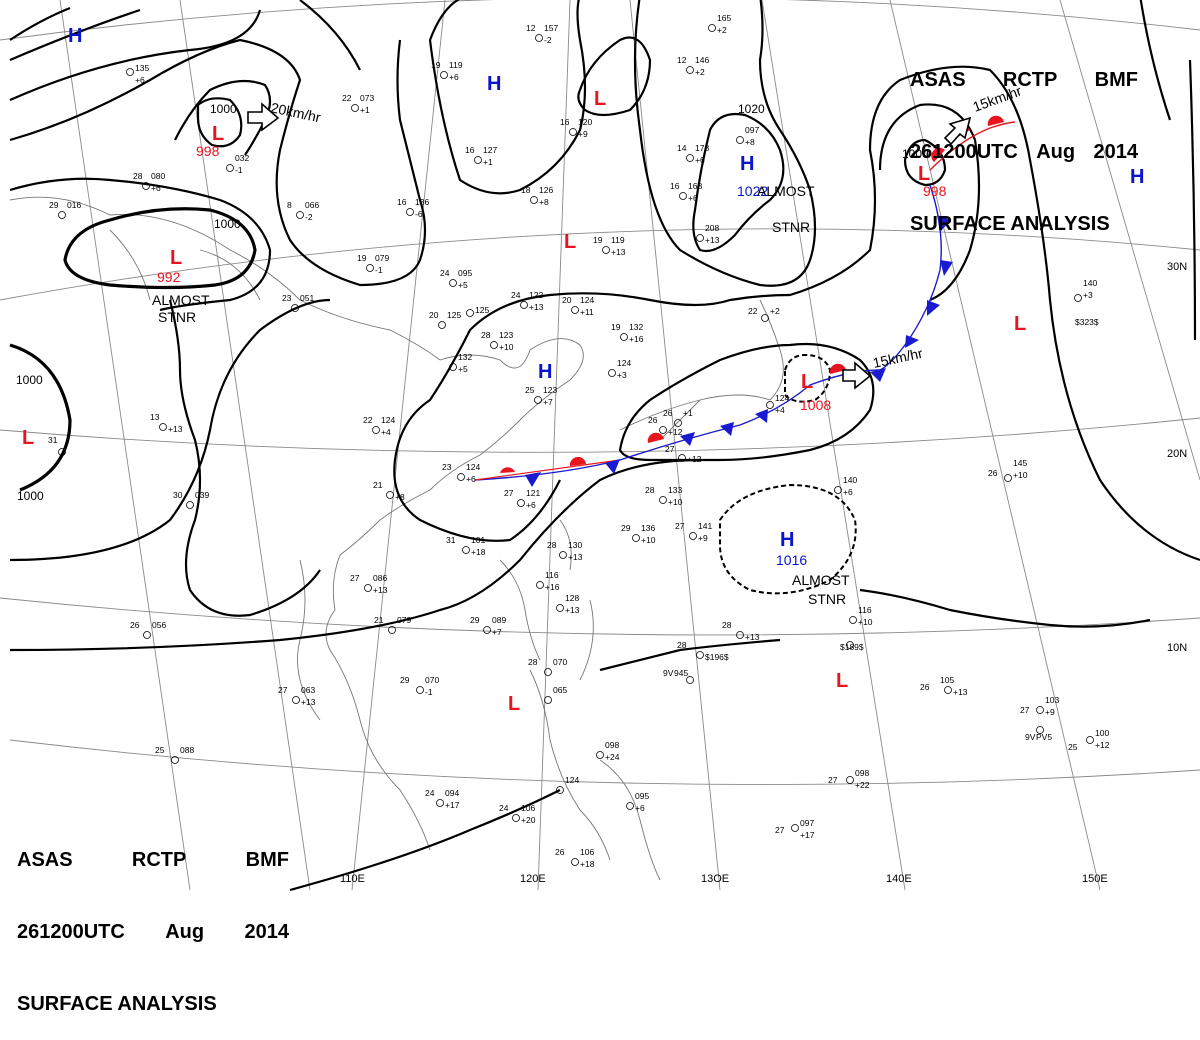 Image resolution: width=1200 pixels, height=1040 pixels. I want to click on svg-text: +24, so click(612, 757).